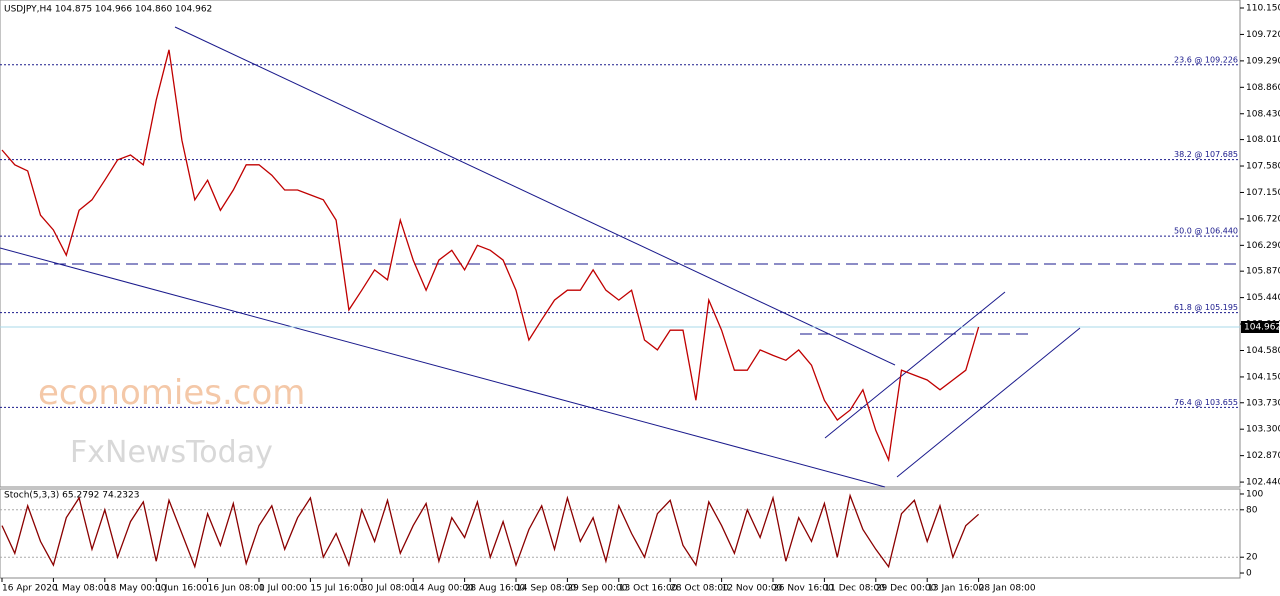 Image resolution: width=1280 pixels, height=596 pixels. Describe the element at coordinates (1263, 483) in the screenshot. I see `y-tick-label: 102.440` at that location.